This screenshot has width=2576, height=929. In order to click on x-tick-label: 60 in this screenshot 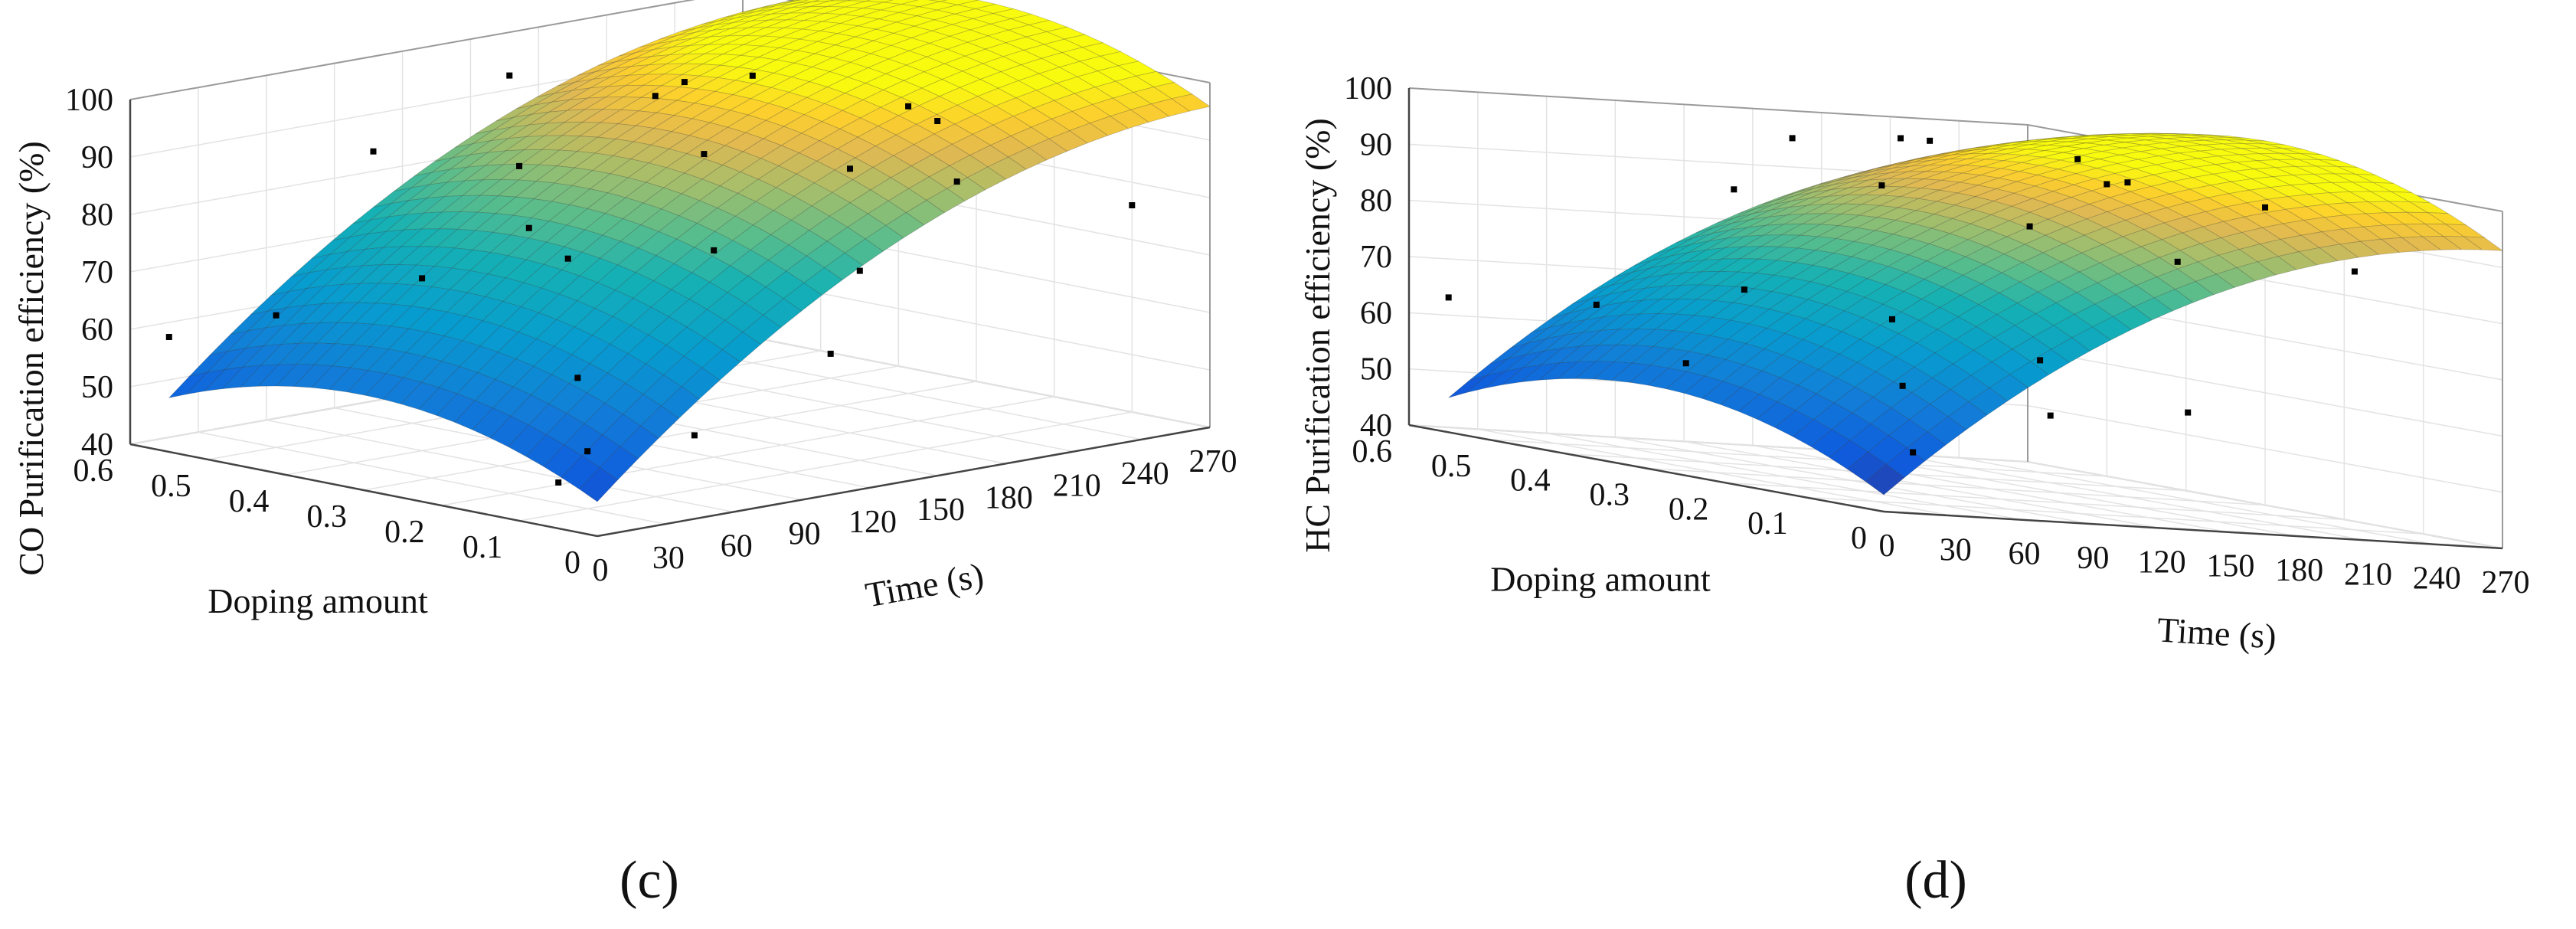, I will do `click(737, 546)`.